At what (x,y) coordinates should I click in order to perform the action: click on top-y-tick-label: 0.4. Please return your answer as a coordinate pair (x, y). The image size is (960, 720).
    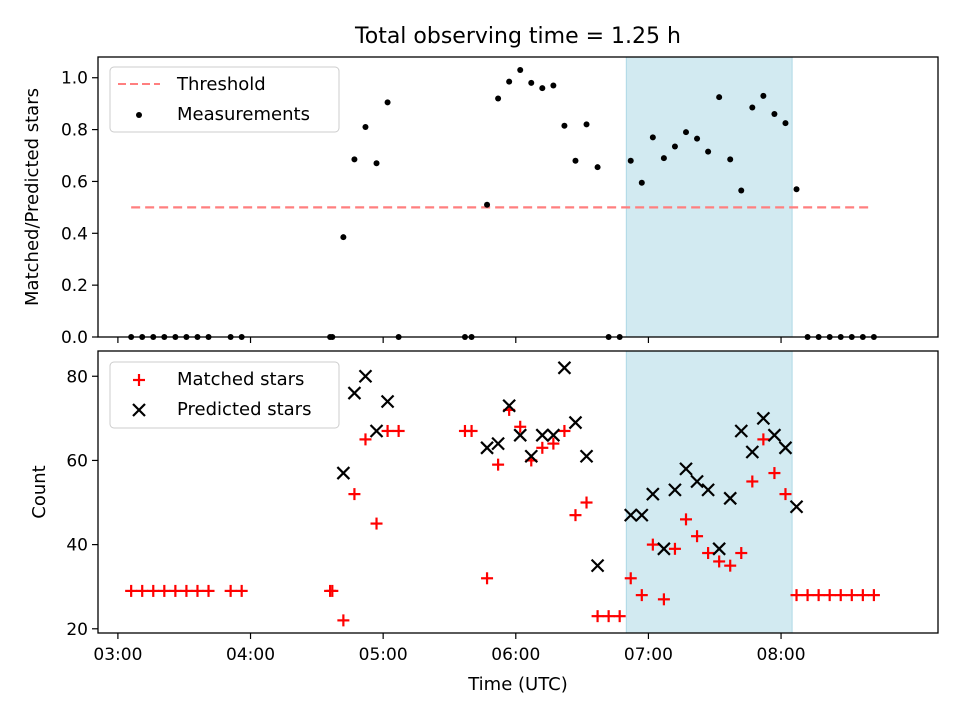
    Looking at the image, I should click on (74, 234).